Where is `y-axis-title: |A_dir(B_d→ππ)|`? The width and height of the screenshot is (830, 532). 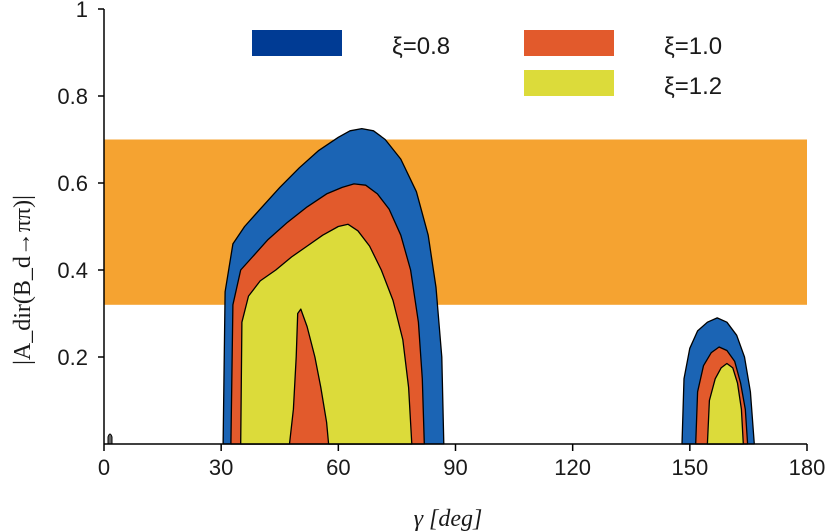
y-axis-title: |A_dir(B_d→ππ)| is located at coordinates (23, 280).